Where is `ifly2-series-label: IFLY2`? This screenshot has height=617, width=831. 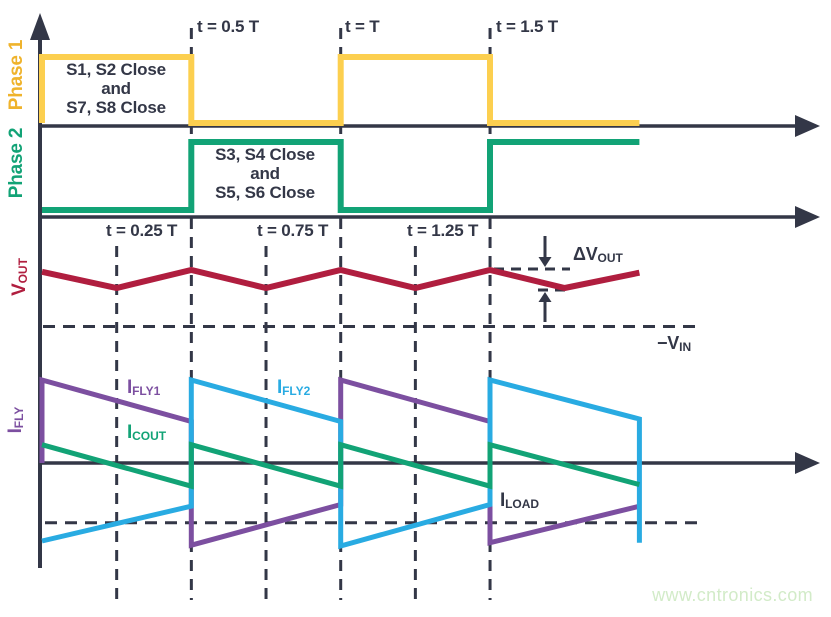 ifly2-series-label: IFLY2 is located at coordinates (293, 388).